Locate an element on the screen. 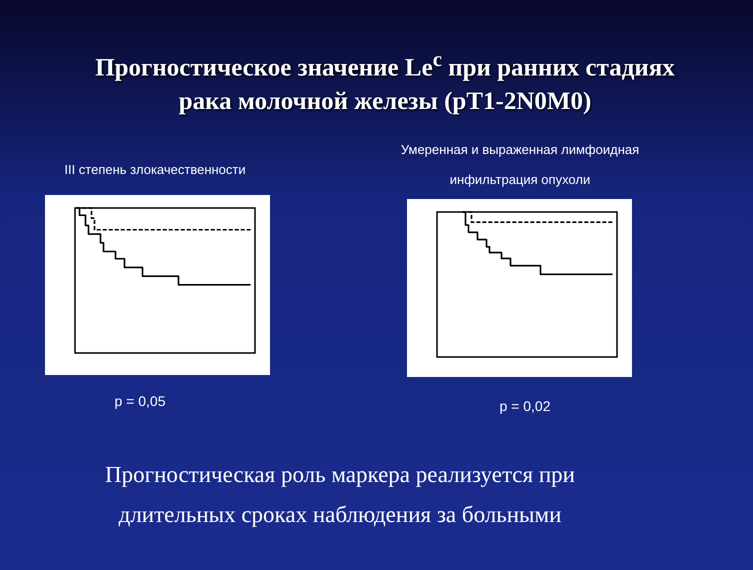 This screenshot has height=570, width=753. text: Прогностическое значение Le$^{c}$ при ранних стадиях рака молочной железы (pT1-2N0M0) is located at coordinates (385, 82).